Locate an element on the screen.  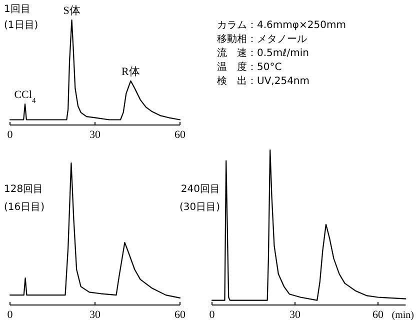
text: カラム：4.6mmφ×250mm is located at coordinates (281, 25).